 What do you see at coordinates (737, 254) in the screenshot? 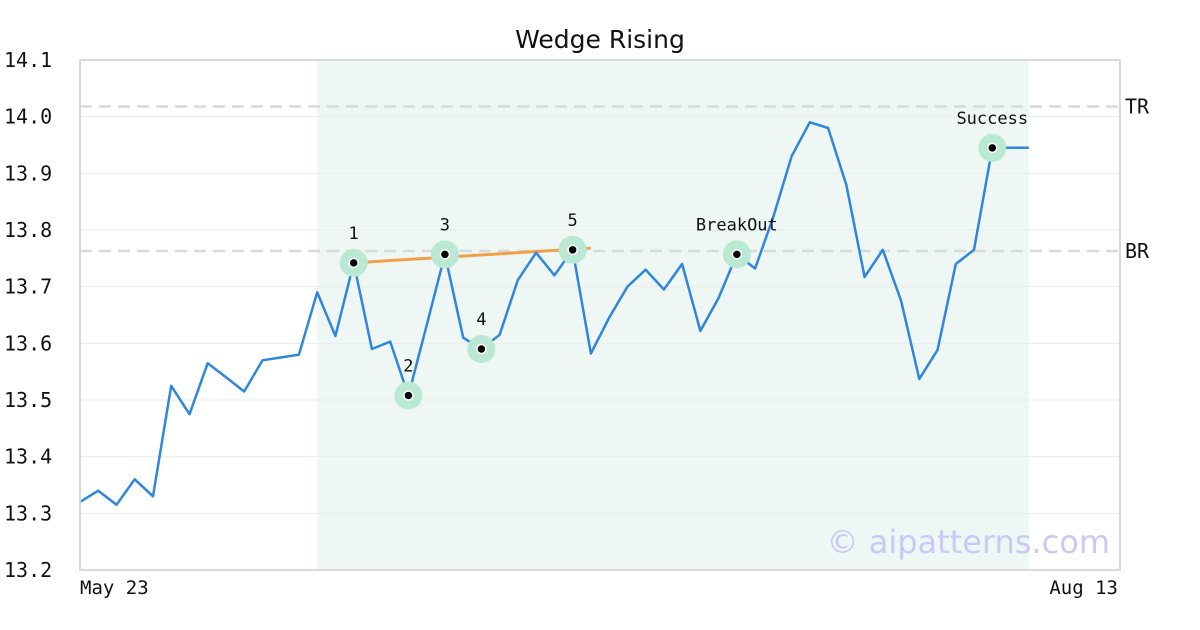
I see `point-dot-breakout` at bounding box center [737, 254].